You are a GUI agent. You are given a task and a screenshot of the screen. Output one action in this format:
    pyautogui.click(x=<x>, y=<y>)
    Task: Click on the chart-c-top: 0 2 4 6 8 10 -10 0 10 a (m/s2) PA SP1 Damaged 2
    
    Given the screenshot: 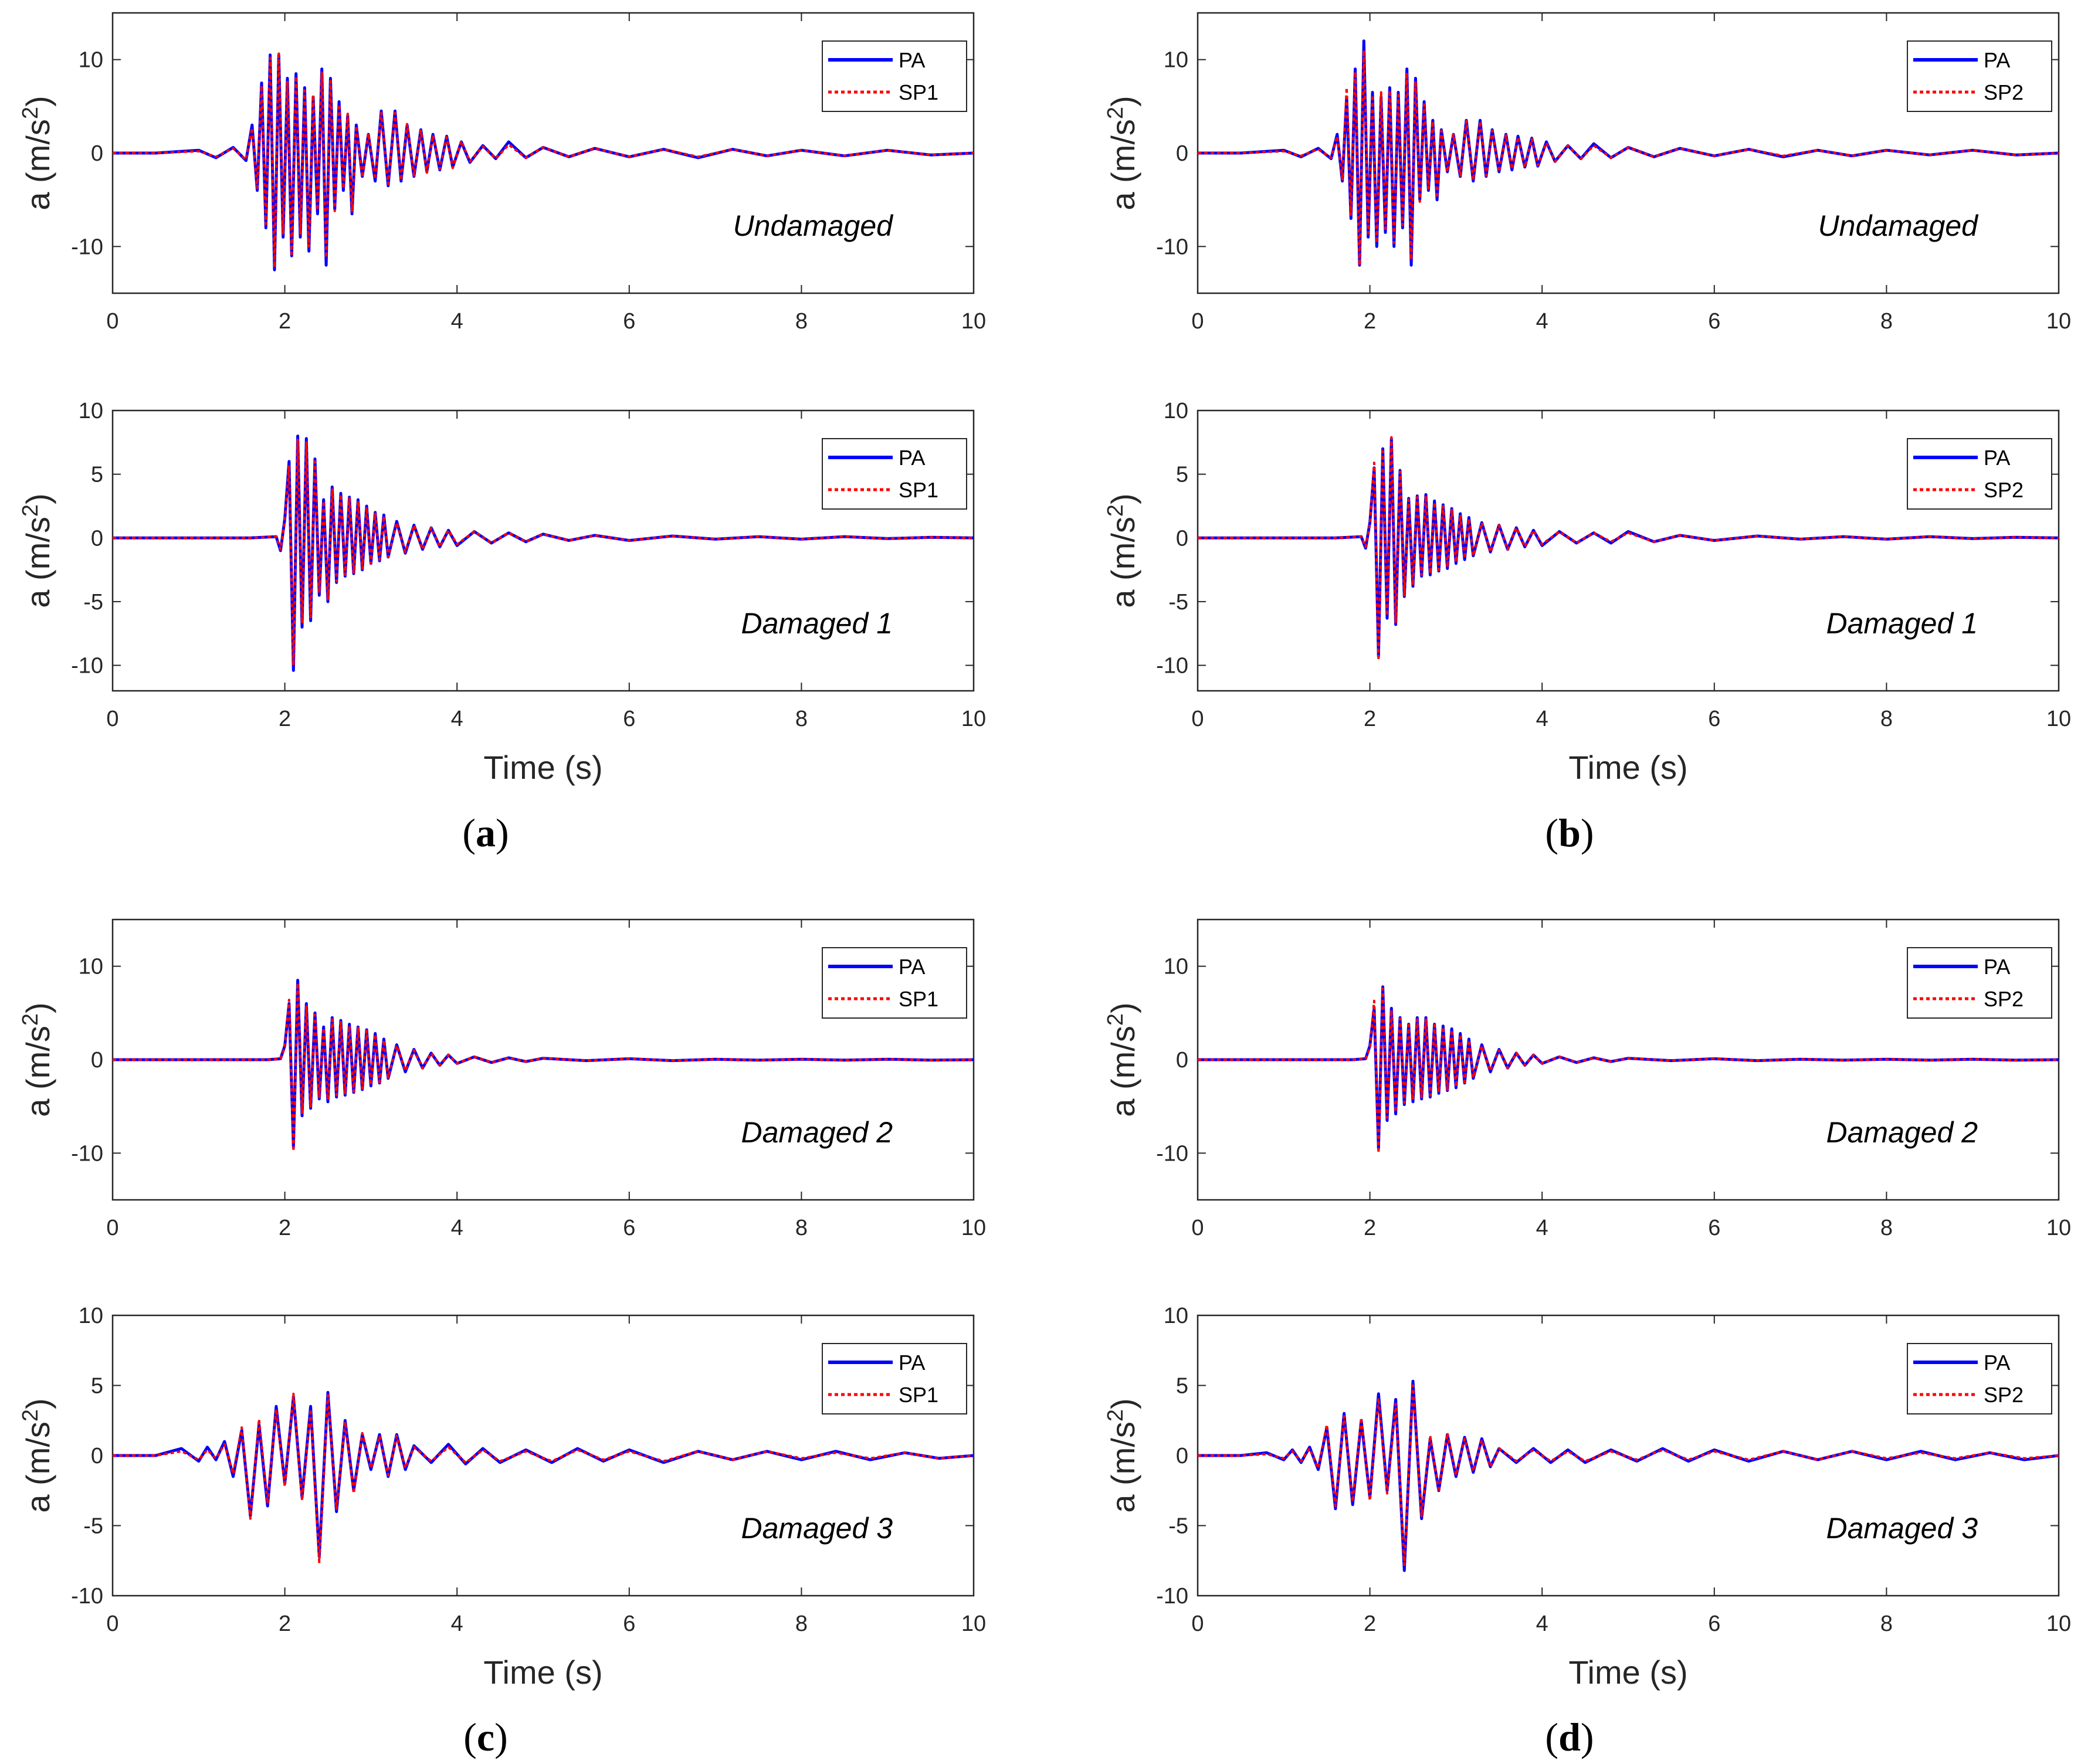 What is the action you would take?
    pyautogui.click(x=502, y=1079)
    